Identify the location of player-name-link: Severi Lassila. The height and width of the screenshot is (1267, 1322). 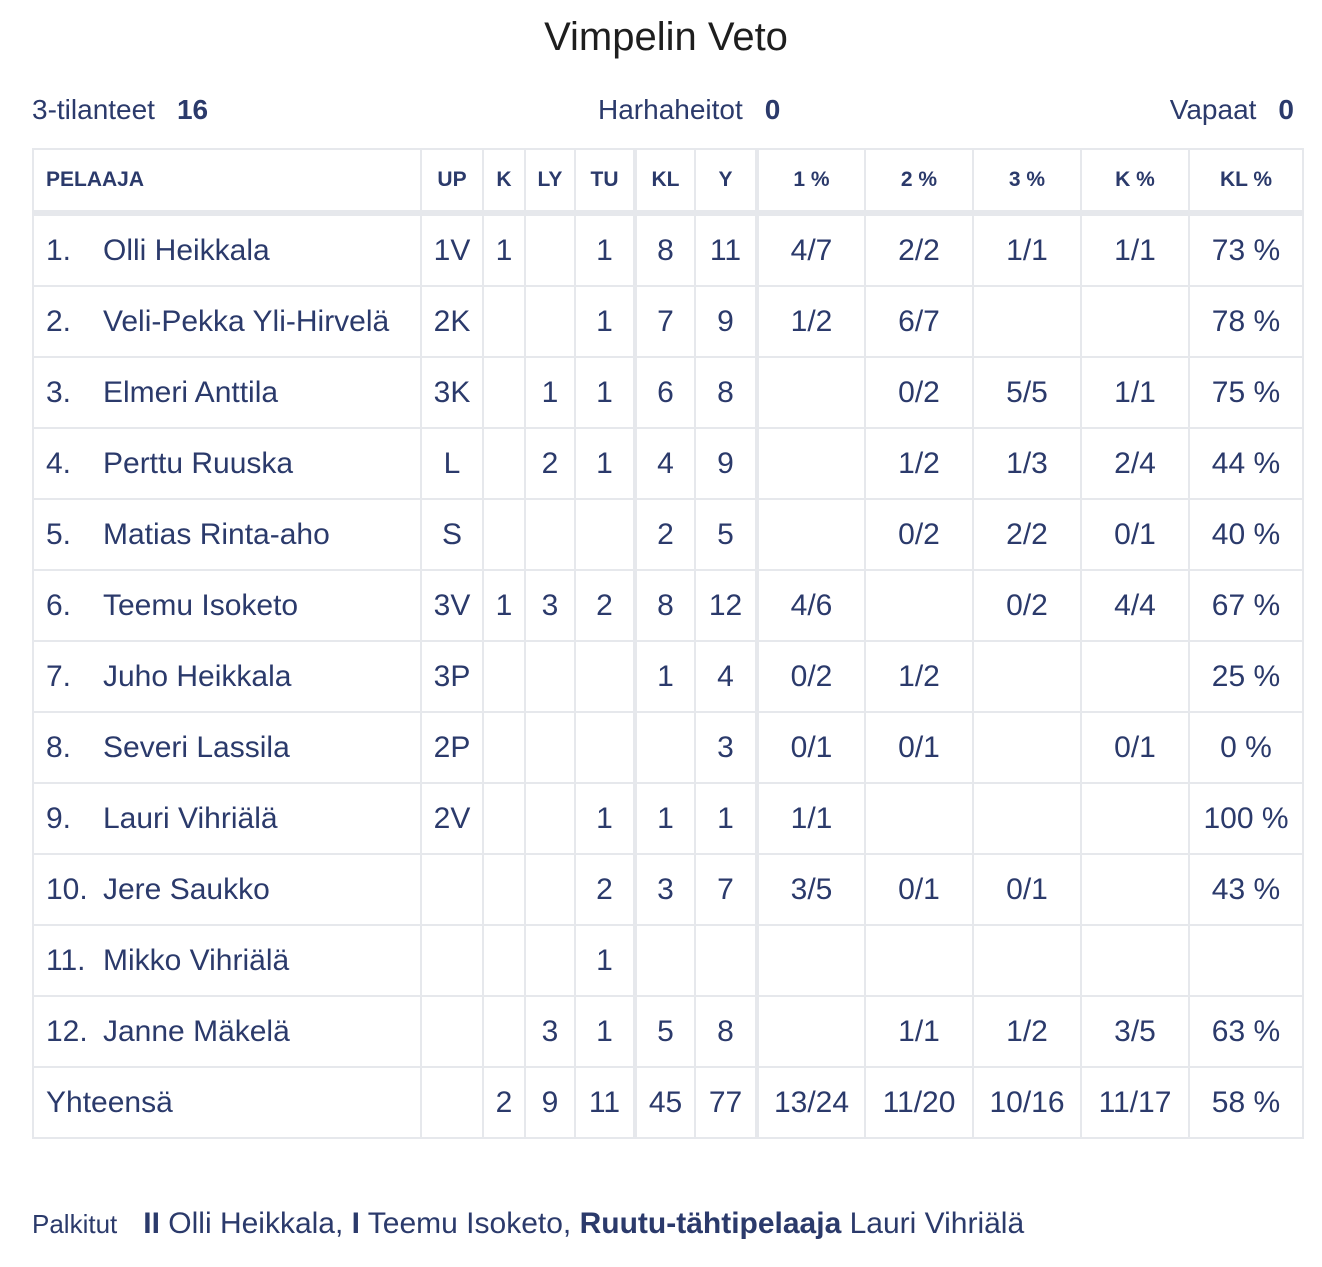
(196, 747).